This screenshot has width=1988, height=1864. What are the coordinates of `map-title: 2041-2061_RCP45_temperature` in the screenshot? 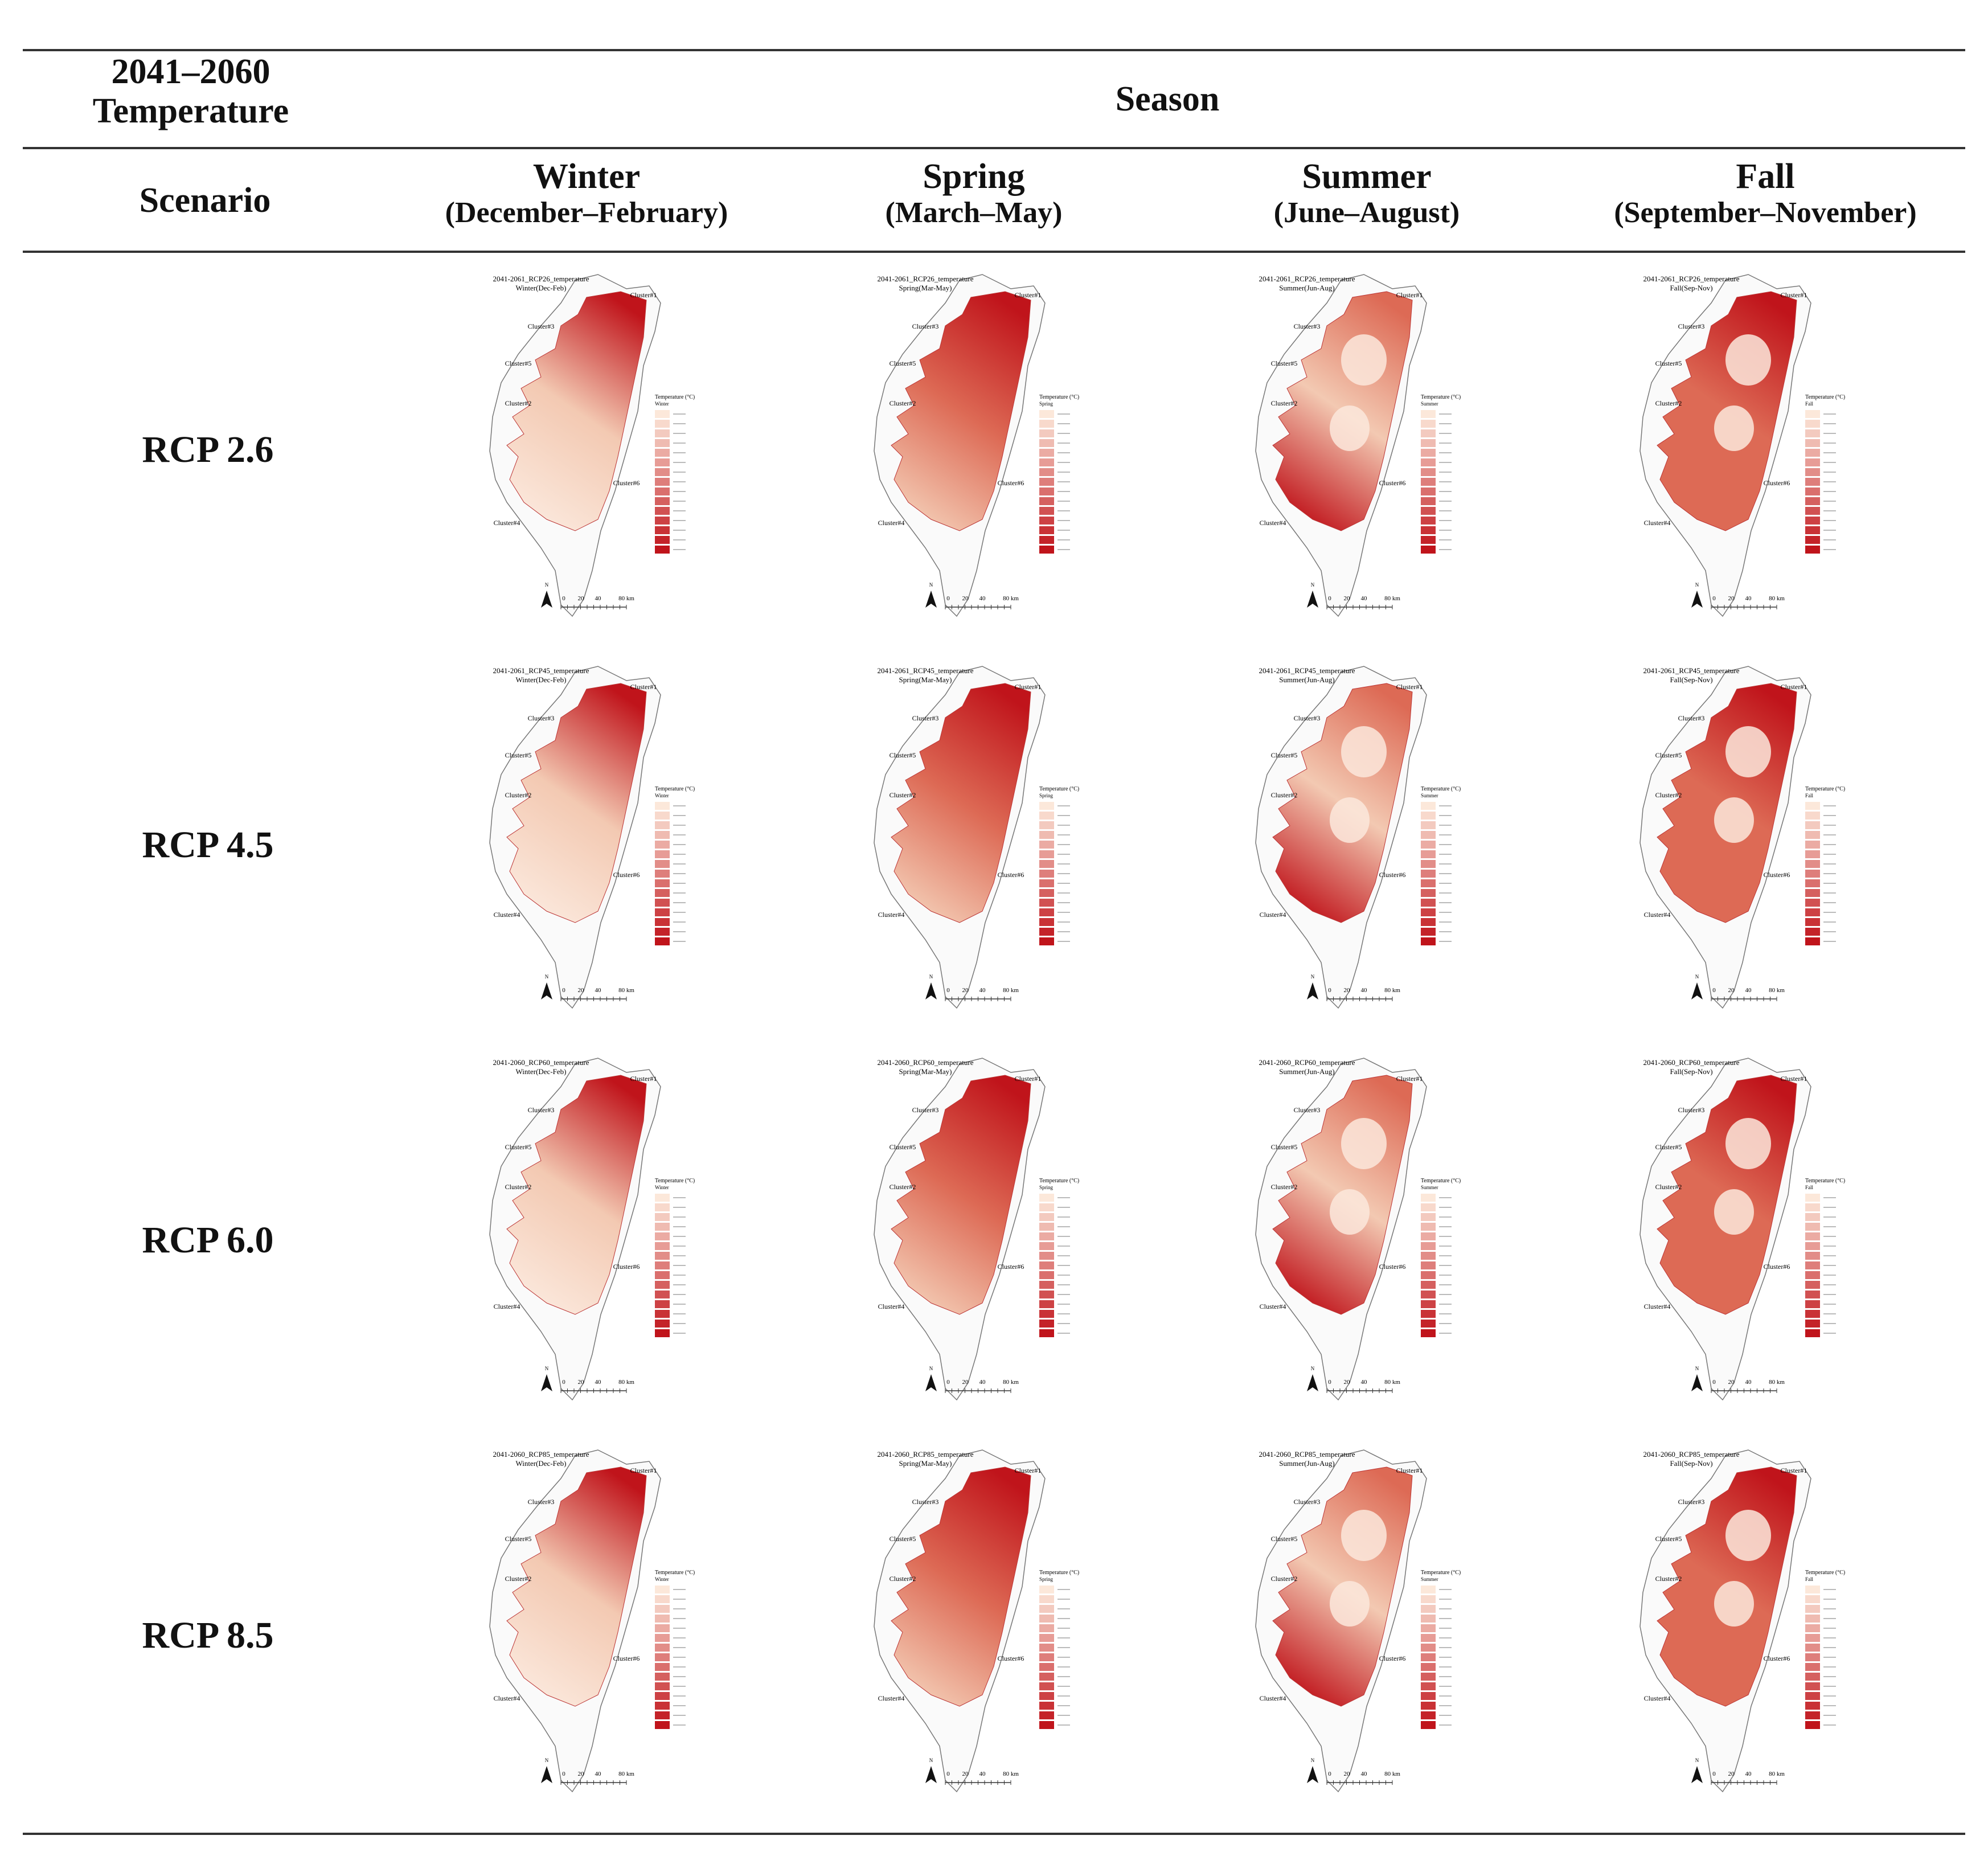 It's located at (1307, 670).